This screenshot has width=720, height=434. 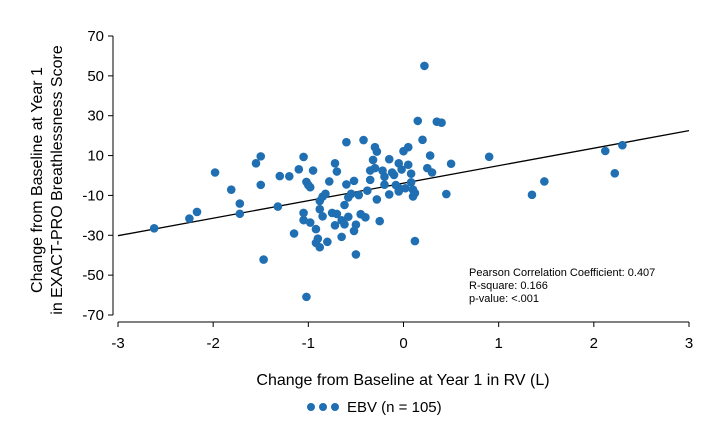 What do you see at coordinates (93, 315) in the screenshot?
I see `y-tick-label: -70` at bounding box center [93, 315].